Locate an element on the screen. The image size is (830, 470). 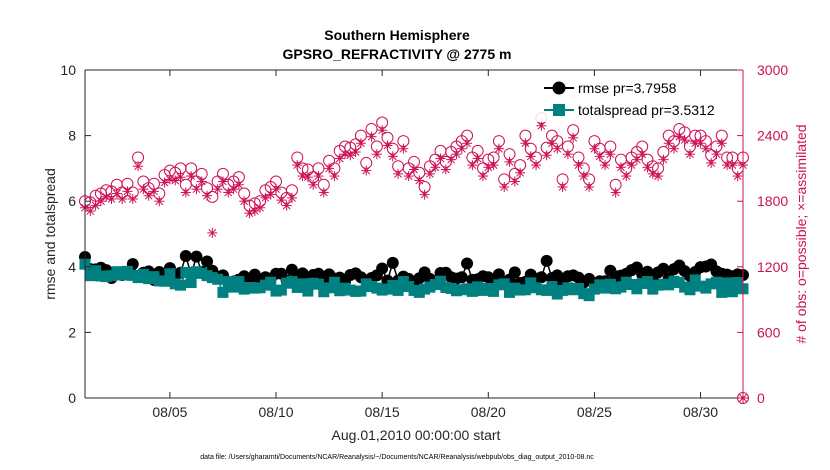
chart-title-line1: Southern Hemisphere is located at coordinates (397, 35).